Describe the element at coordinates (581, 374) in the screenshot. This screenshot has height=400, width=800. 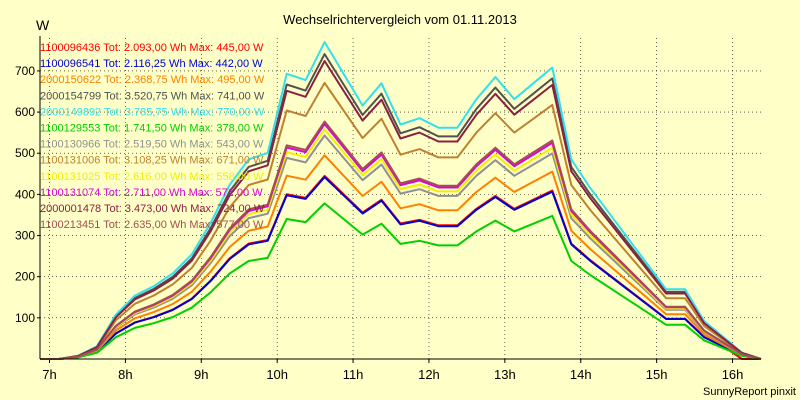
I see `x-tick-label: 14h` at that location.